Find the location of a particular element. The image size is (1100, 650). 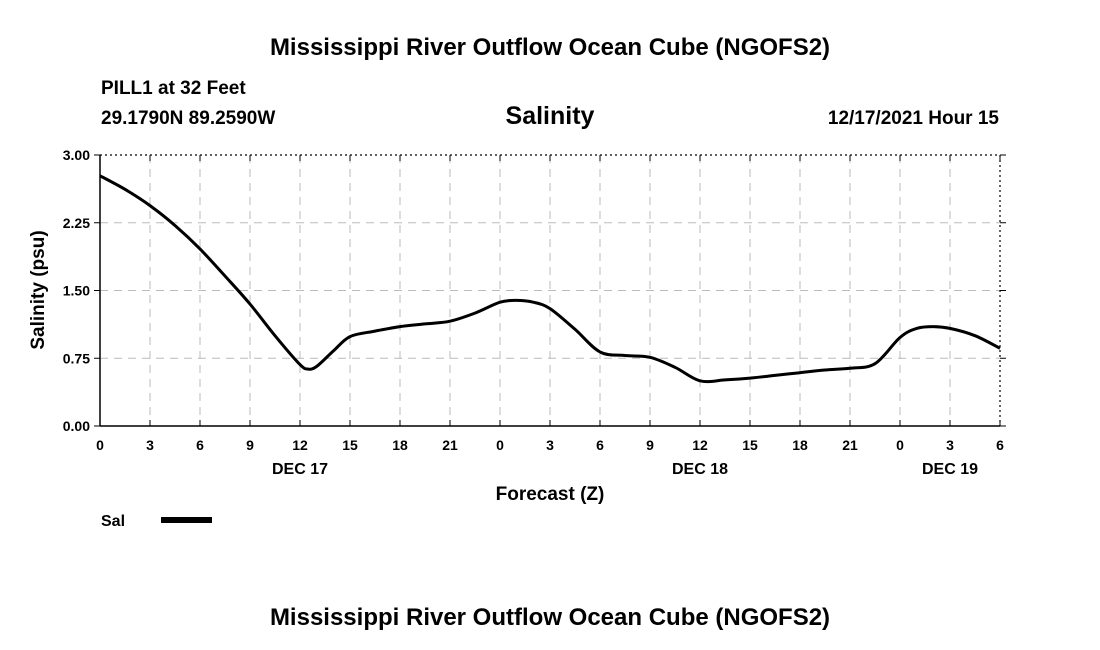

coordinates-label: 29.1790N 89.2590W is located at coordinates (188, 118).